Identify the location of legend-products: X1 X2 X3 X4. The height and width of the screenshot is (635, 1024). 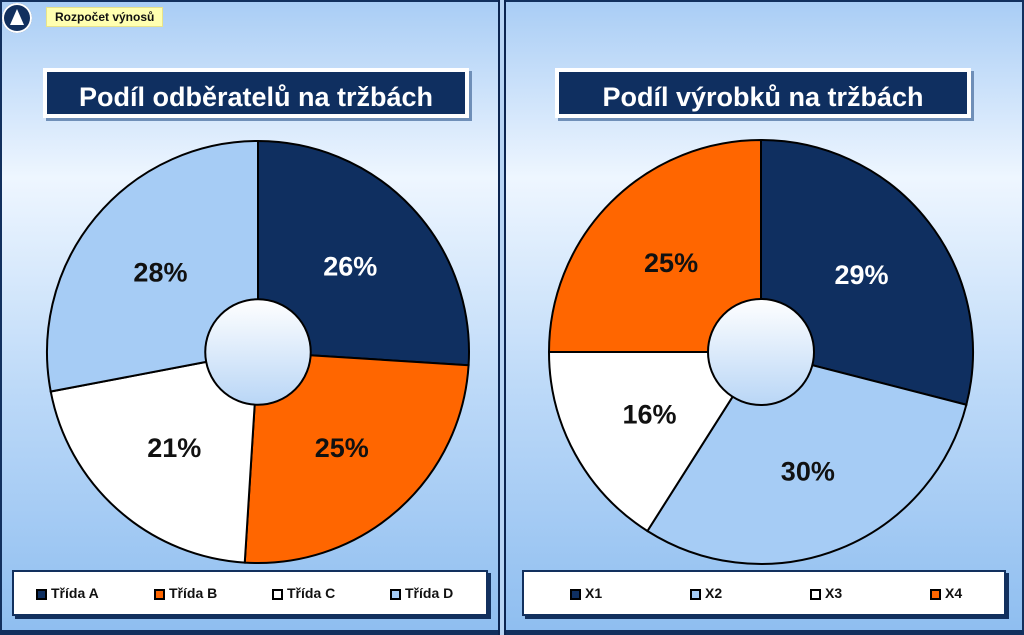
(764, 593).